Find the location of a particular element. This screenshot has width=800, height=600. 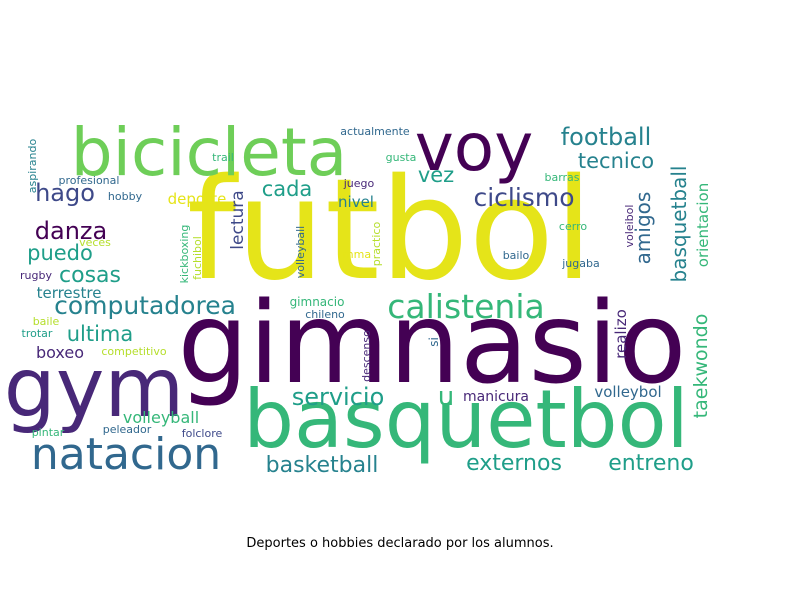

word-vez: vez is located at coordinates (436, 175).